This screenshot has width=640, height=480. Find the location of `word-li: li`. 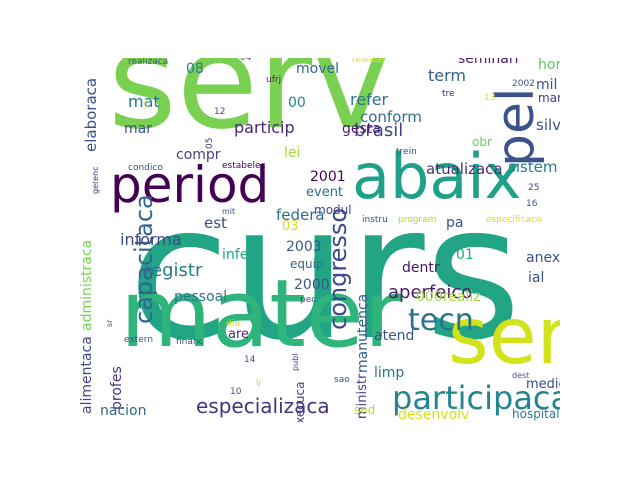

word-li: li is located at coordinates (259, 384).